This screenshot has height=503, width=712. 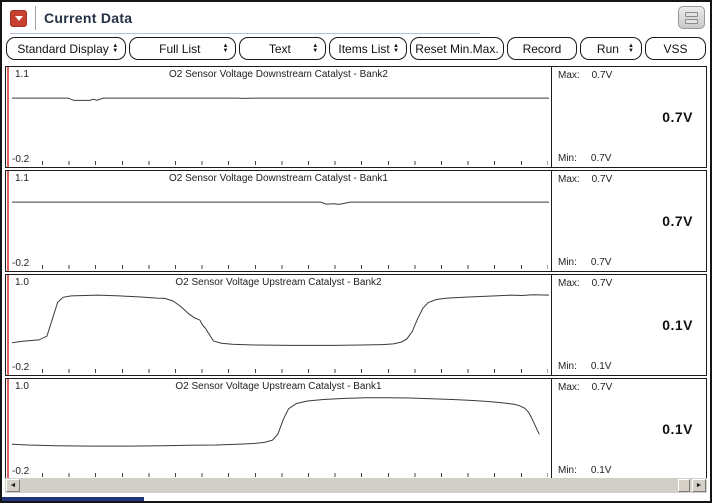 I want to click on record-button: Record, so click(x=541, y=48).